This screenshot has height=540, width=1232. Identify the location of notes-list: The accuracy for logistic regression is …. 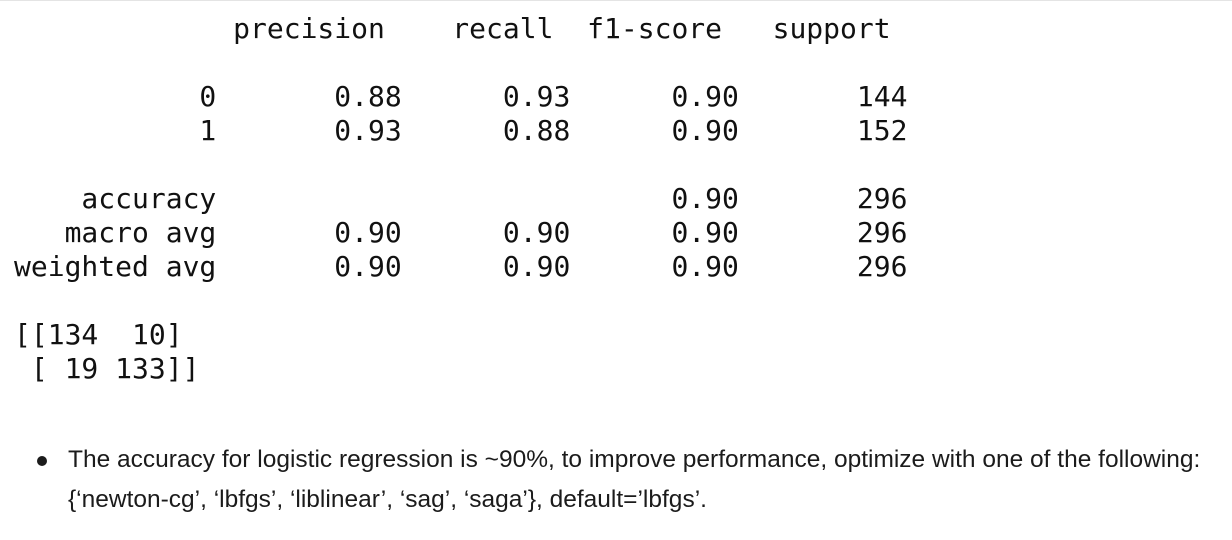
(616, 480).